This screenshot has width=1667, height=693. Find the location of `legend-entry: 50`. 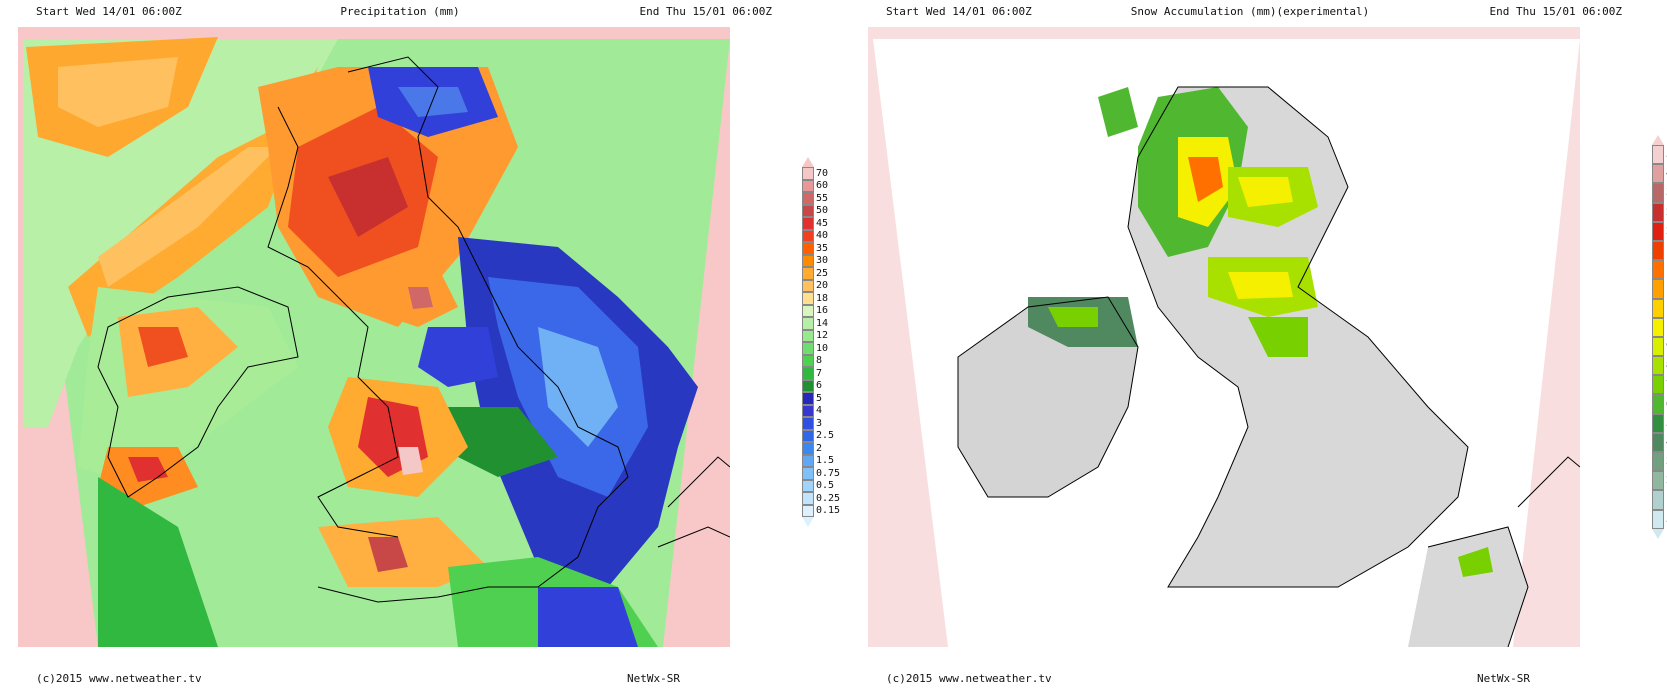

legend-entry: 50 is located at coordinates (832, 210).